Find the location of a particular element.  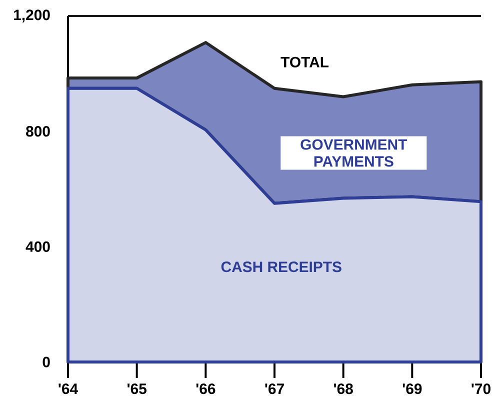

x-tick-label: '70 is located at coordinates (481, 389).